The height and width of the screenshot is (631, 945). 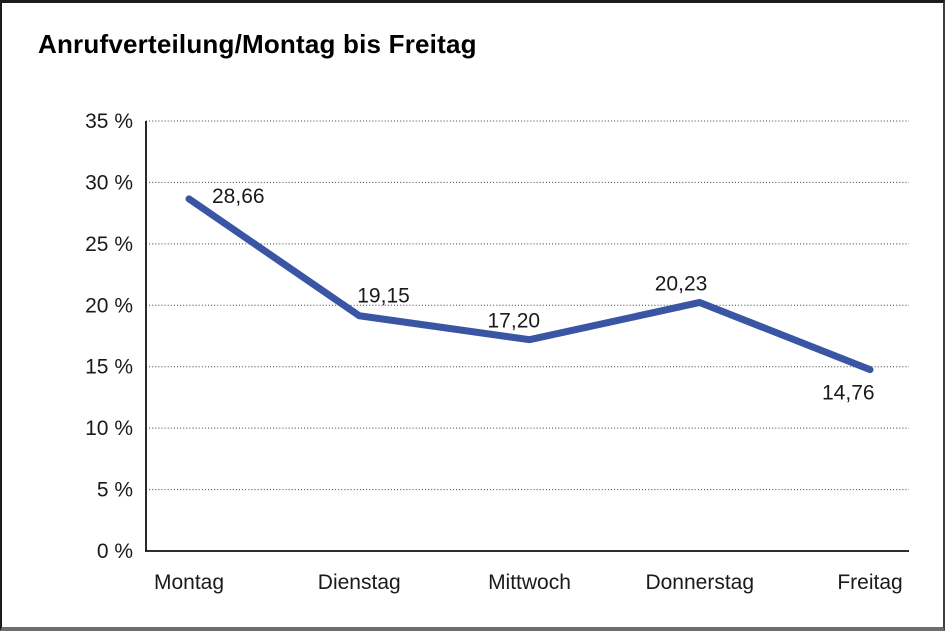 What do you see at coordinates (514, 321) in the screenshot?
I see `data-point-label: 17,20` at bounding box center [514, 321].